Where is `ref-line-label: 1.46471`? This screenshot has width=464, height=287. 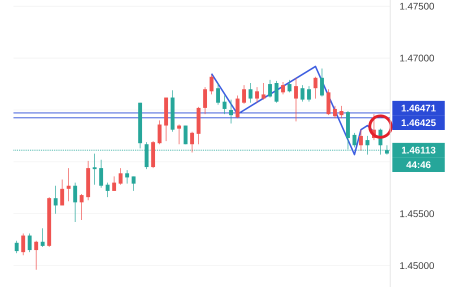
ref-line-label: 1.46471 is located at coordinates (419, 108).